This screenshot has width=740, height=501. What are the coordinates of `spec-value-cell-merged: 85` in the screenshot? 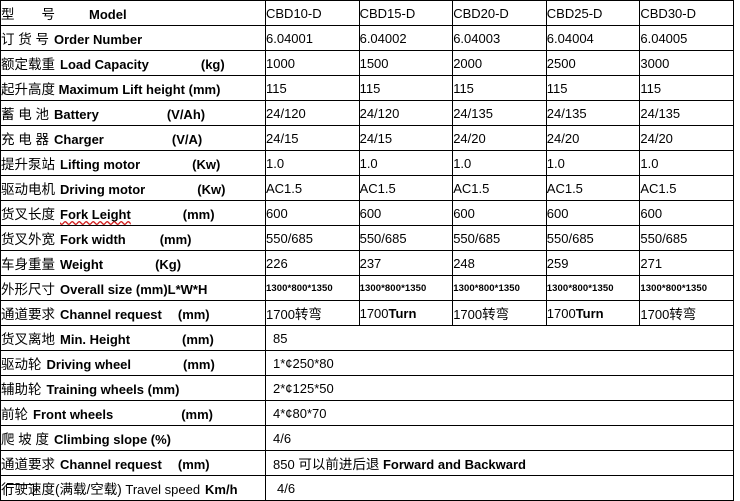 It's located at (499, 338).